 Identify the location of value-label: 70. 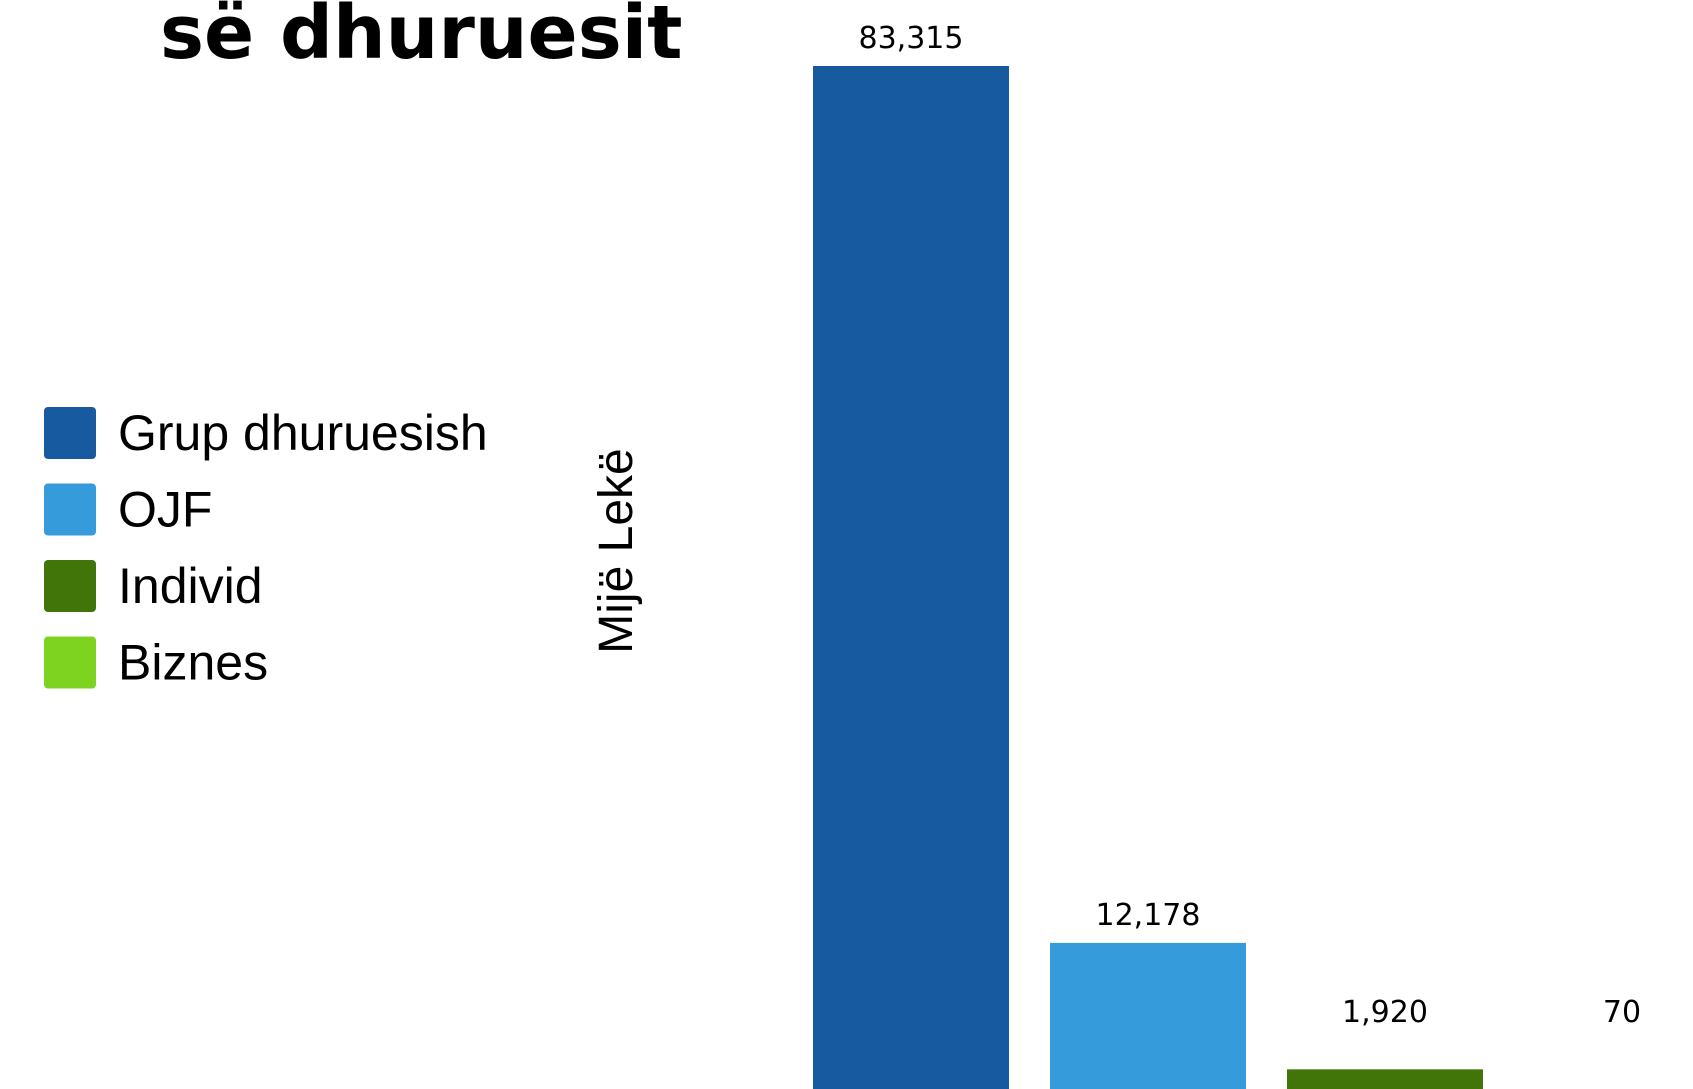
(1622, 1012).